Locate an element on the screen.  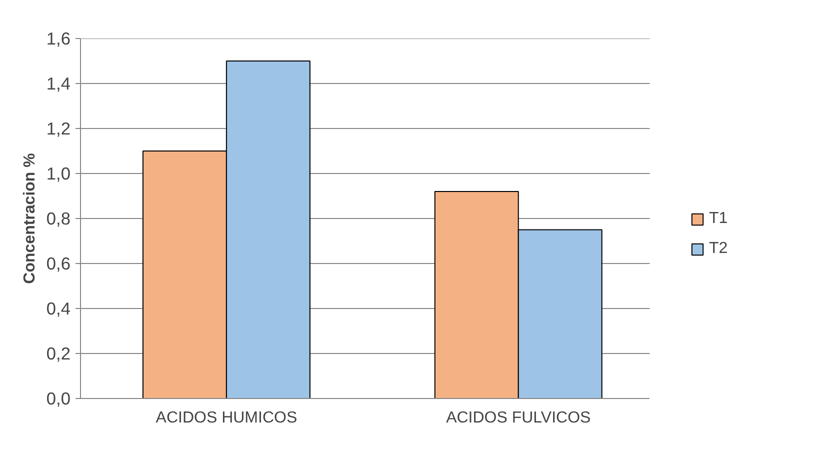
x-tick-label: ACIDOS HUMICOS is located at coordinates (227, 418).